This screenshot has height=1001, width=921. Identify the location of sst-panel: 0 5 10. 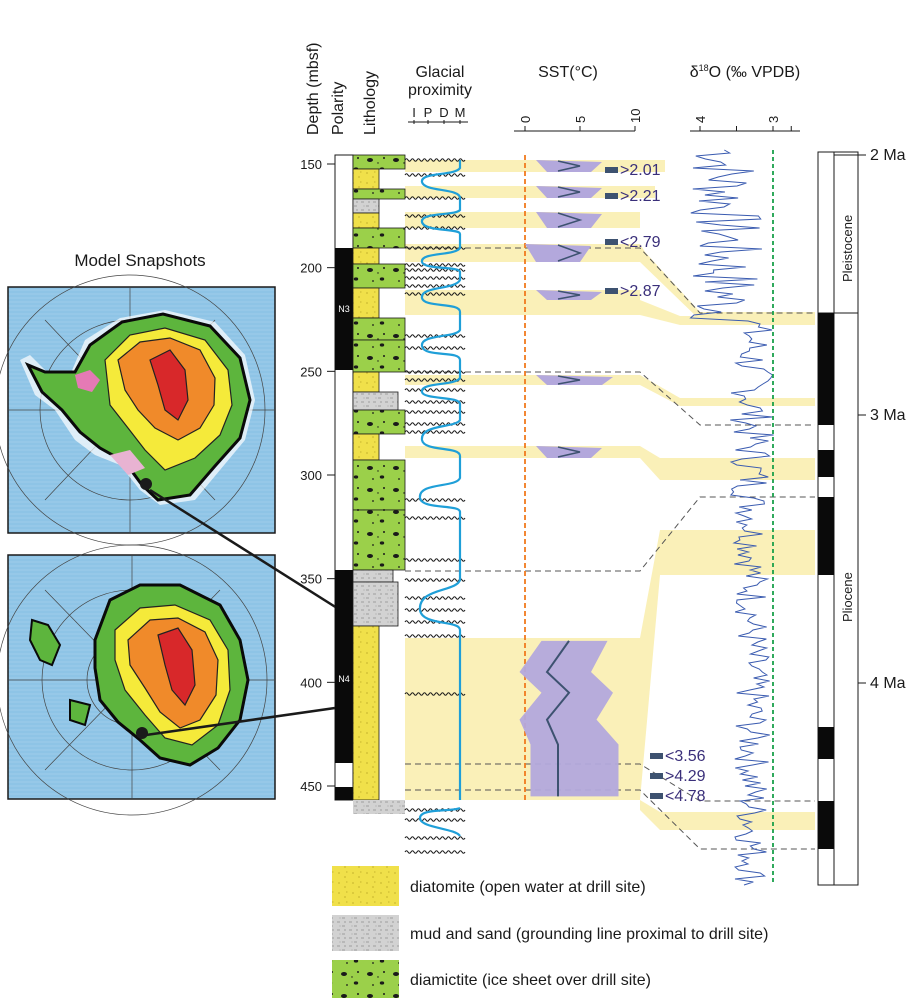
(578, 454).